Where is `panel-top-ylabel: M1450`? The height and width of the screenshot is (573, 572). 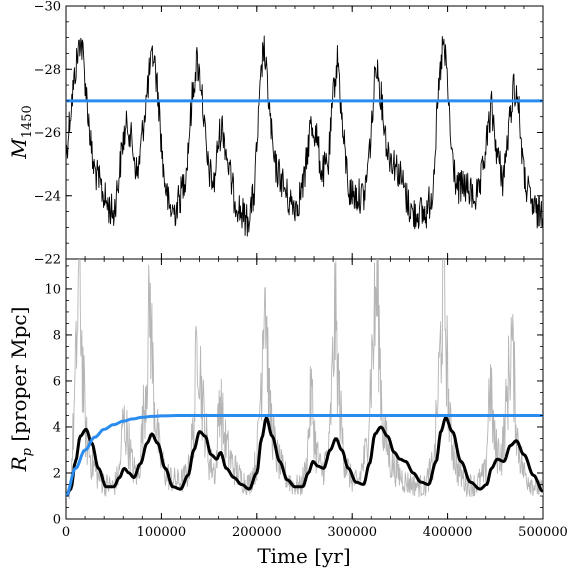 panel-top-ylabel: M1450 is located at coordinates (21, 132).